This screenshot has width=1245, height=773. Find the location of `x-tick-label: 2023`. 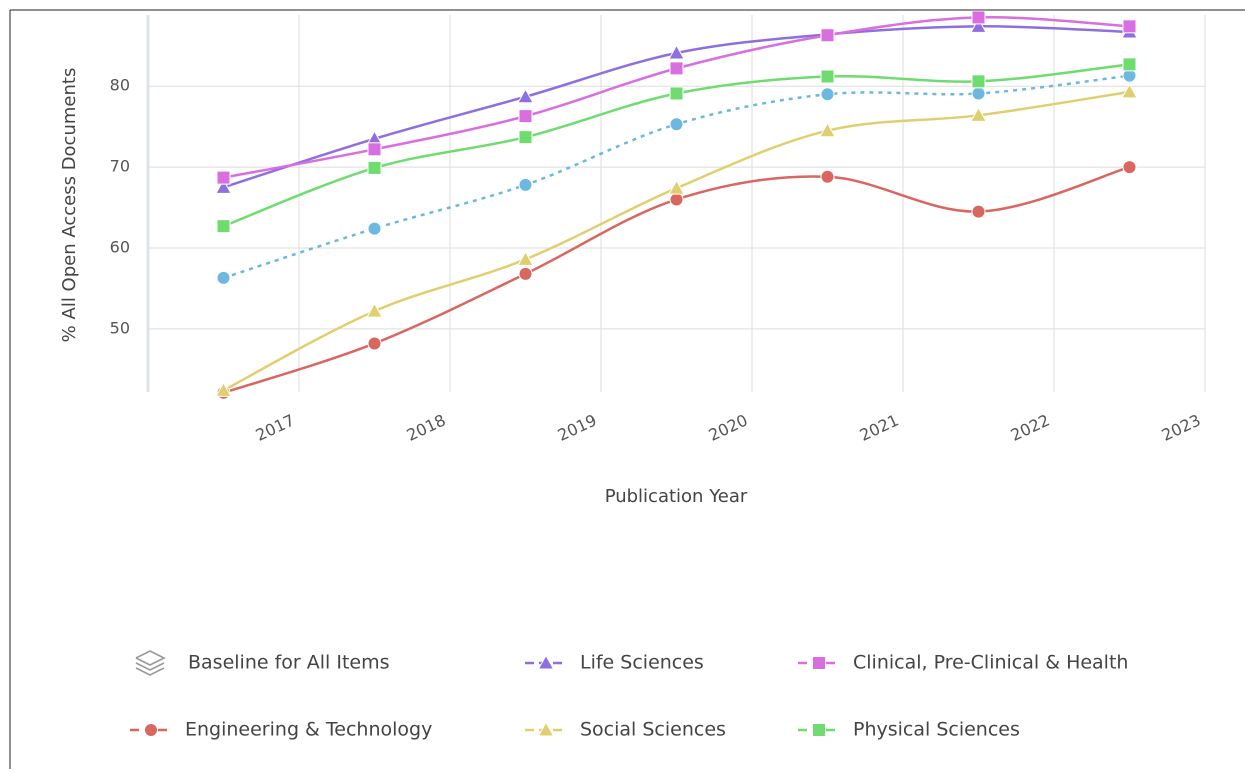

x-tick-label: 2023 is located at coordinates (1181, 427).